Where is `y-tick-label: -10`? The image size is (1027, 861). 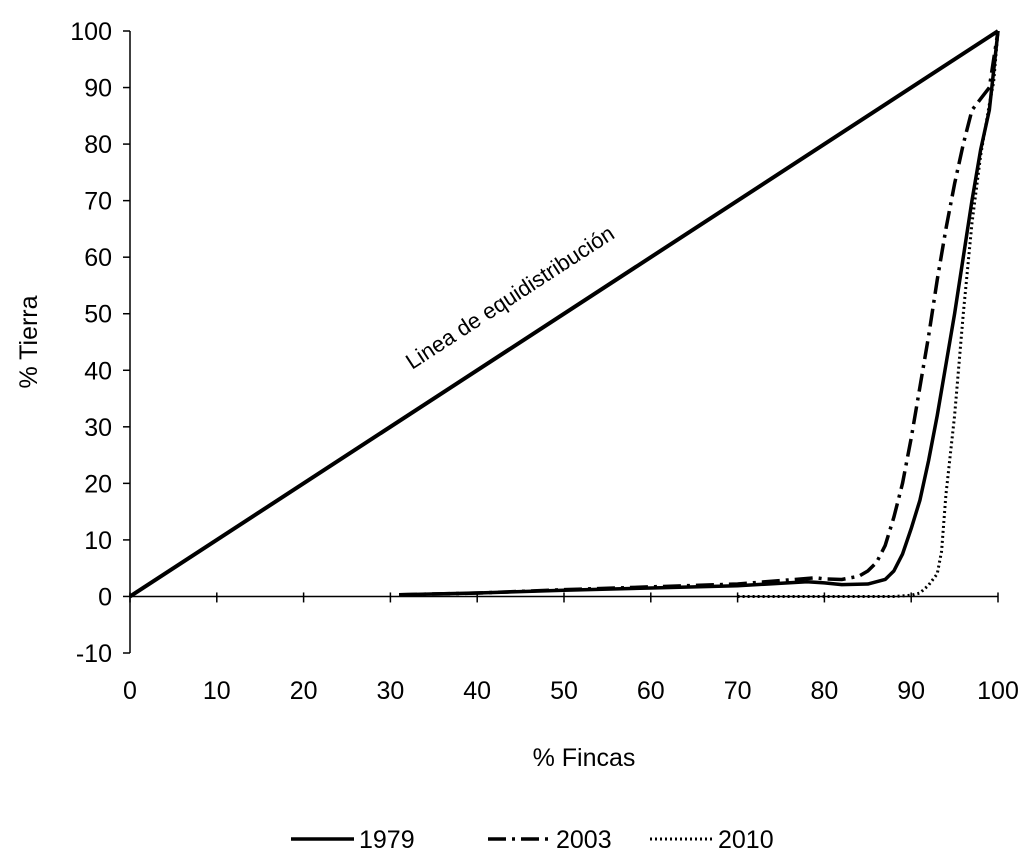
y-tick-label: -10 is located at coordinates (94, 654).